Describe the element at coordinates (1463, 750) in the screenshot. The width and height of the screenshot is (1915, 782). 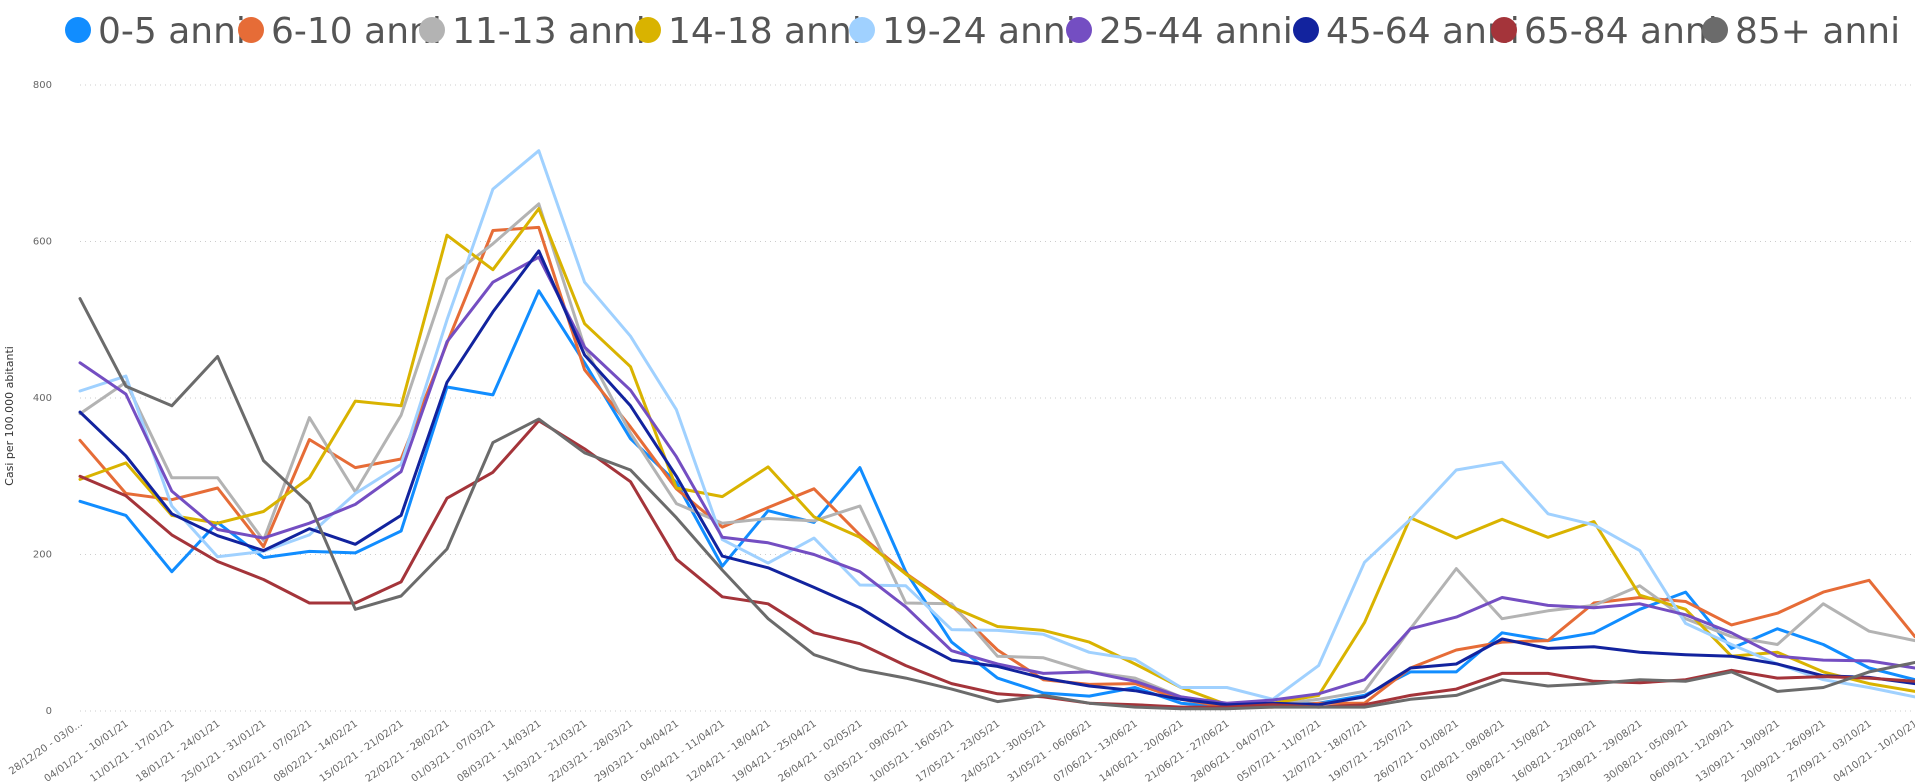
I see `x-tick-label: 02/08/21 - 08/08/21` at that location.